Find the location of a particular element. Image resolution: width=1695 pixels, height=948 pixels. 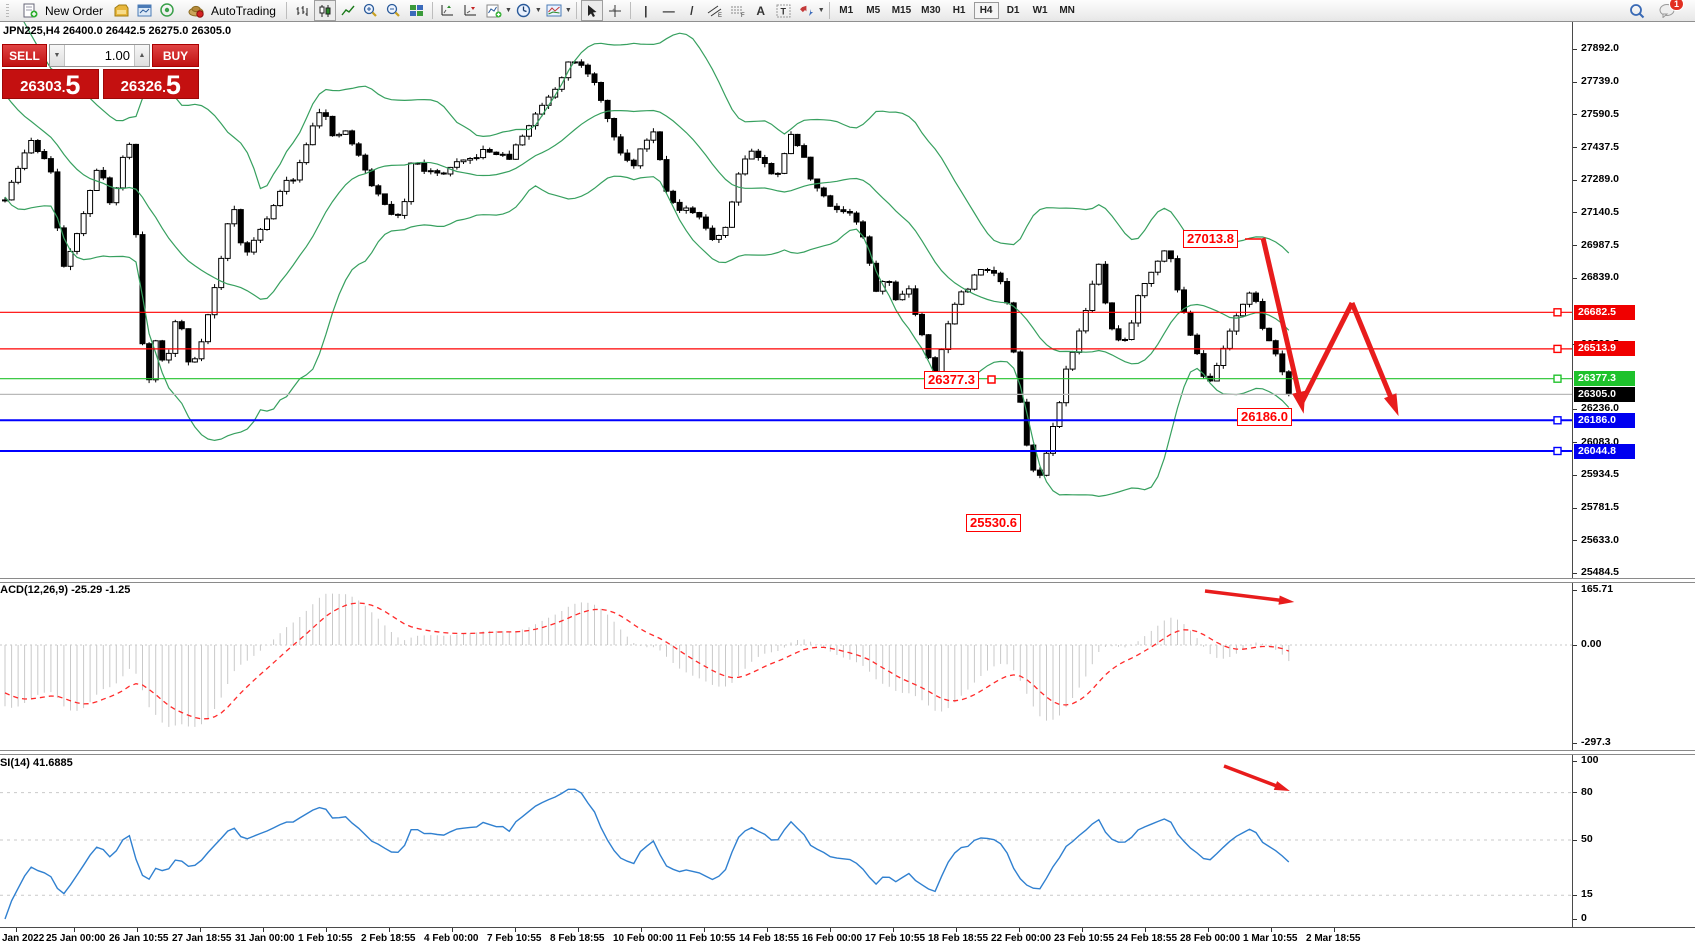

time-axis-label: 8 Feb 18:55 is located at coordinates (577, 938).